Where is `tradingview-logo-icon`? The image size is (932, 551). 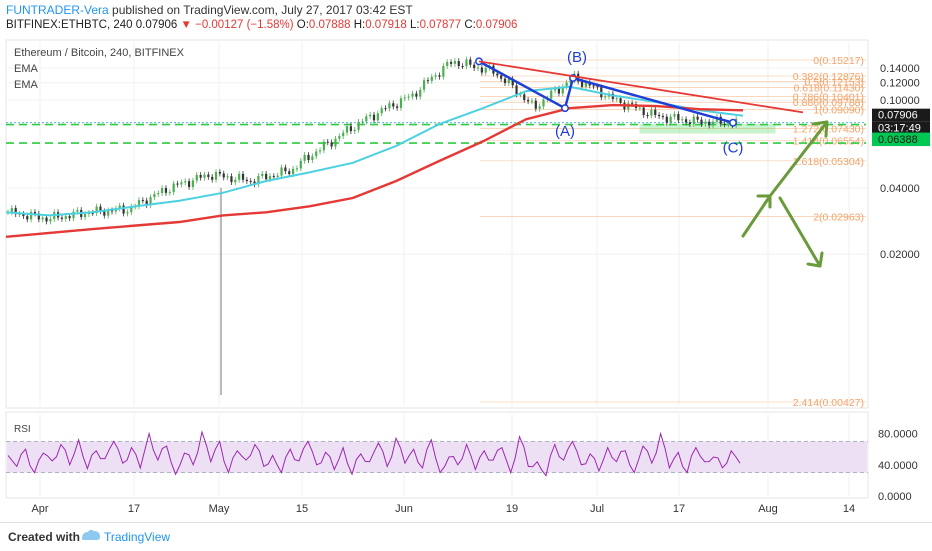
tradingview-logo-icon is located at coordinates (91, 535).